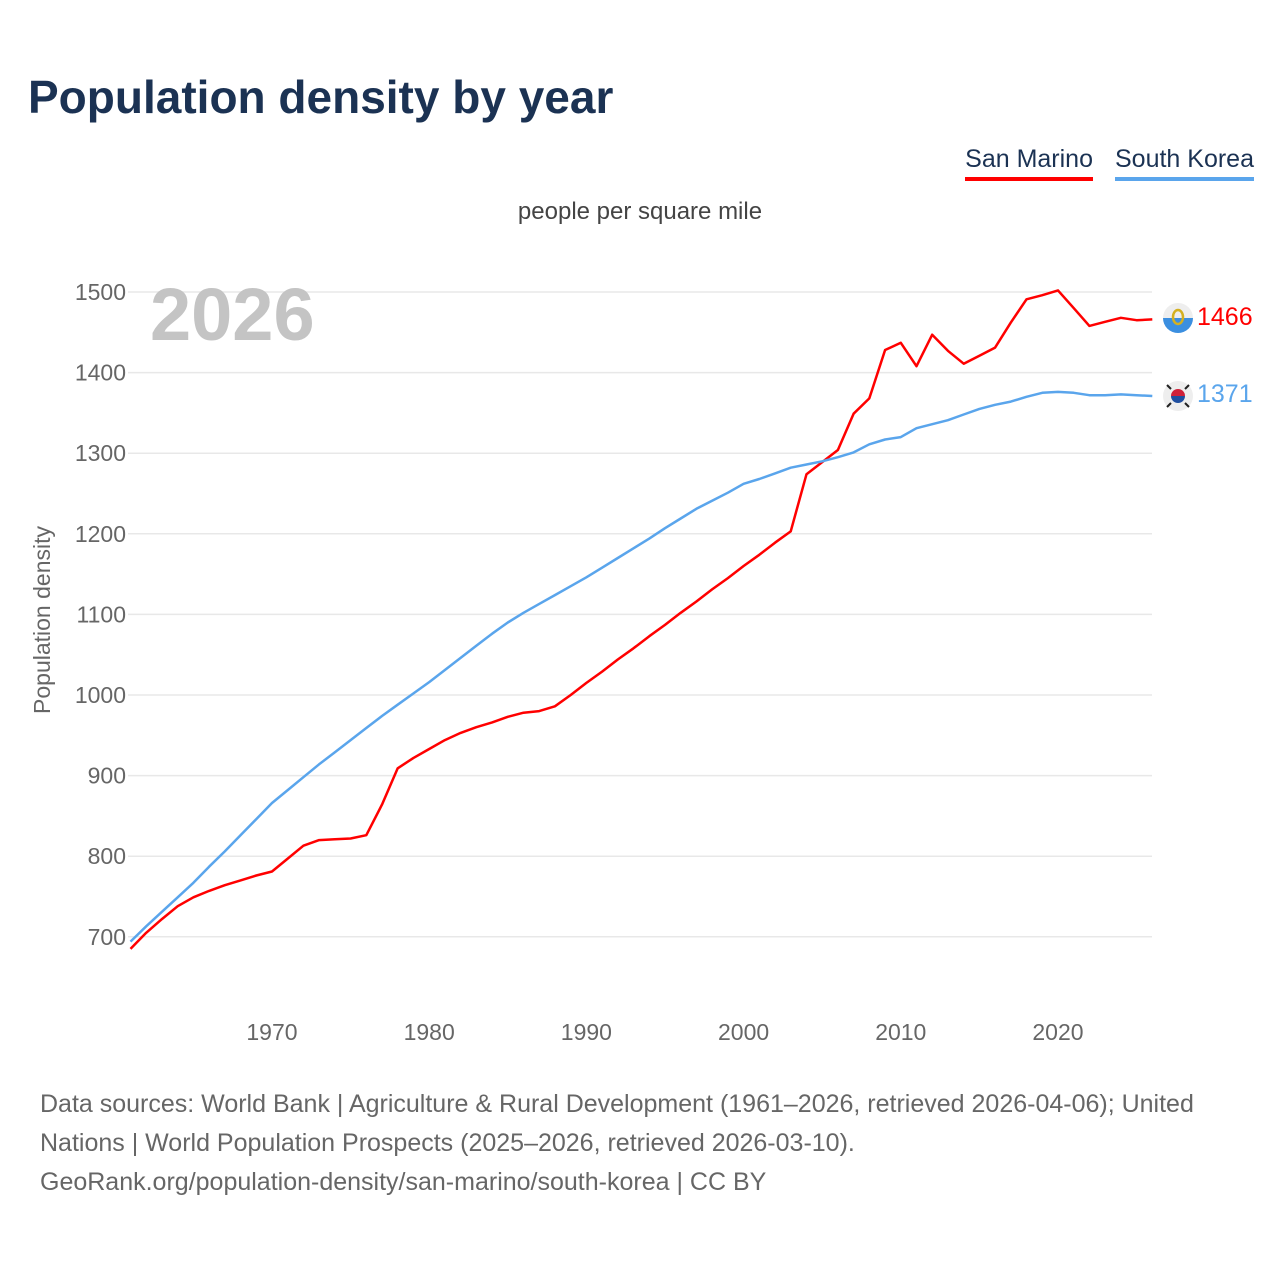 This screenshot has width=1280, height=1280. I want to click on x-tick-label: 2000, so click(743, 1032).